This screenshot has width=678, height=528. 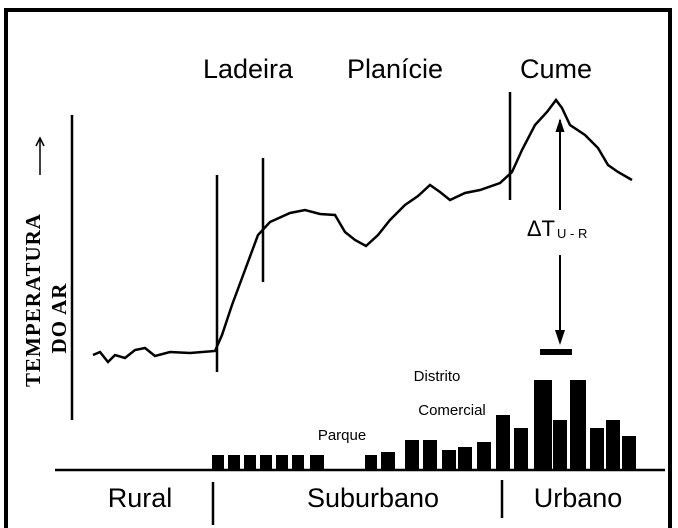 I want to click on axis-label: DO AR, so click(x=59, y=318).